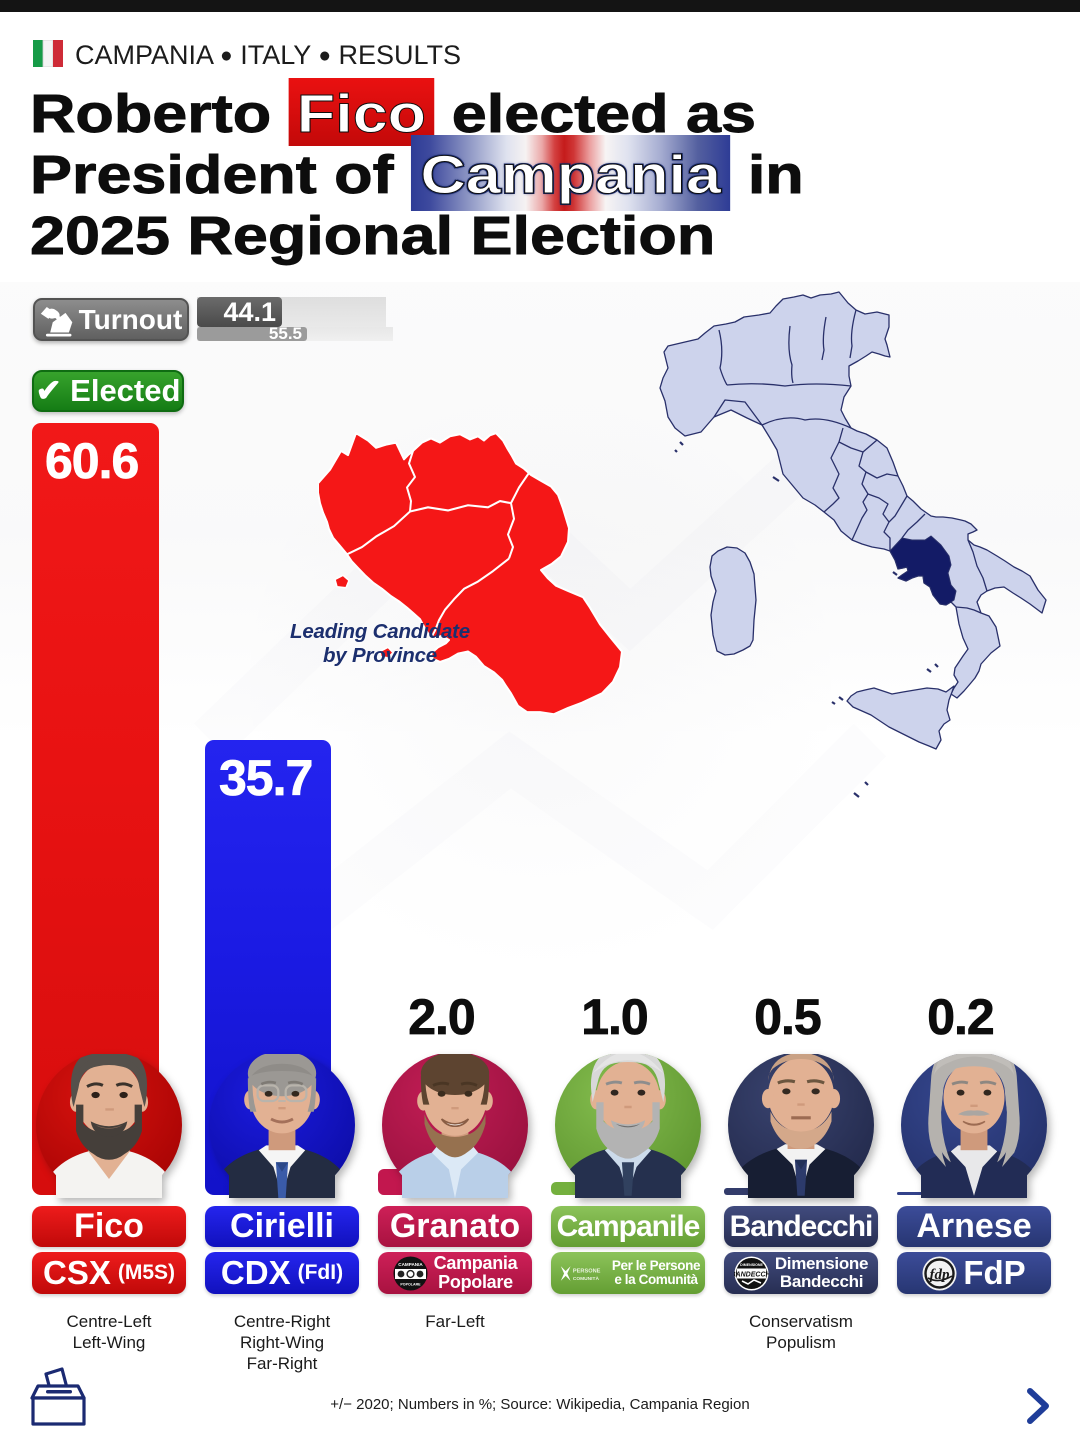  What do you see at coordinates (587, 1271) in the screenshot?
I see `svg-text: PERSONE` at bounding box center [587, 1271].